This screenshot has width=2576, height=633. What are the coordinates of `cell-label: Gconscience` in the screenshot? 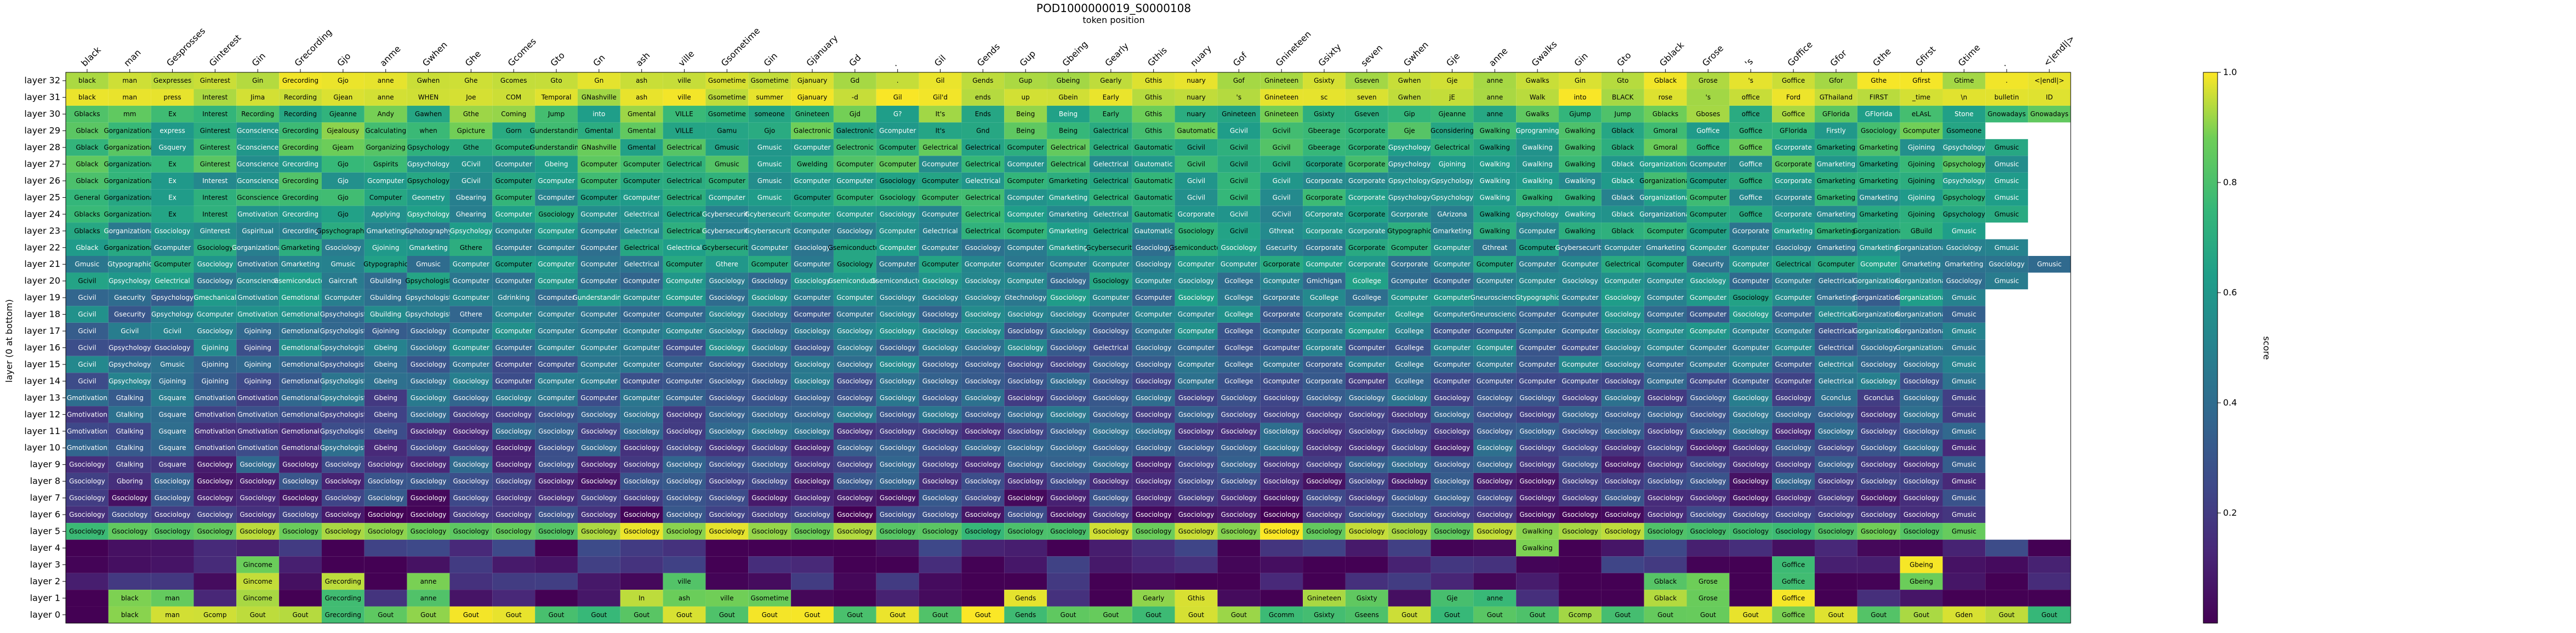 It's located at (257, 197).